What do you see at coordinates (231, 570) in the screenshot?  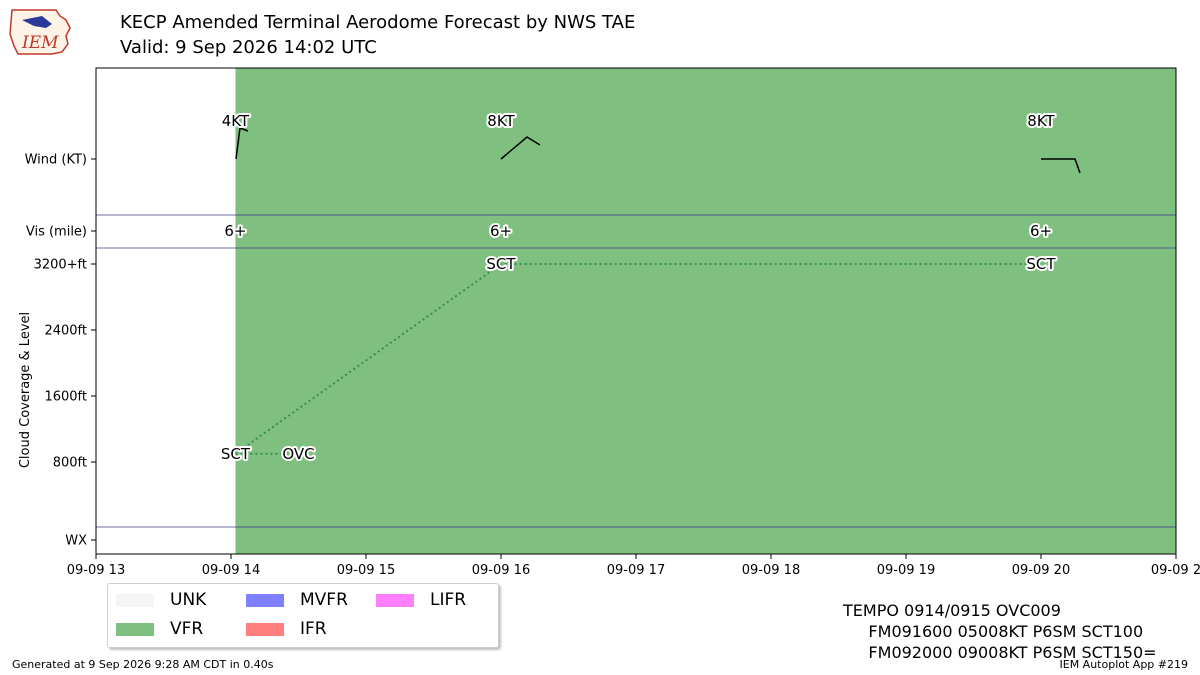 I see `x-tick-label: 09-09 14` at bounding box center [231, 570].